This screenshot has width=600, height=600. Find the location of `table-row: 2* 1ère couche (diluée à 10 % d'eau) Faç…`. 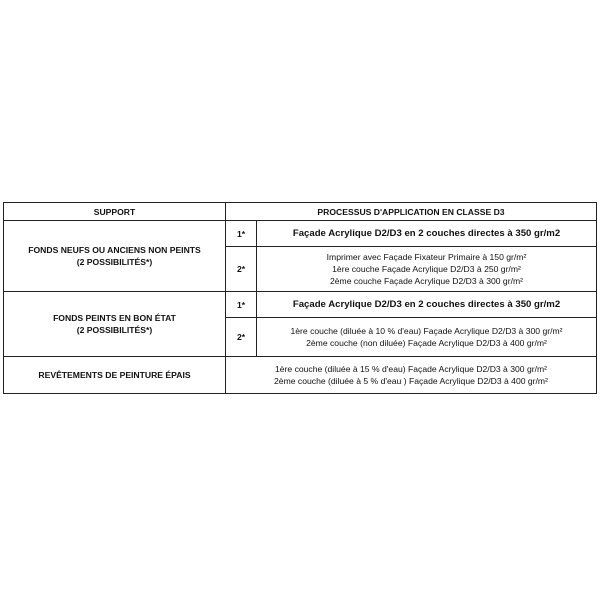

table-row: 2* 1ère couche (diluée à 10 % d'eau) Faç… is located at coordinates (300, 337).